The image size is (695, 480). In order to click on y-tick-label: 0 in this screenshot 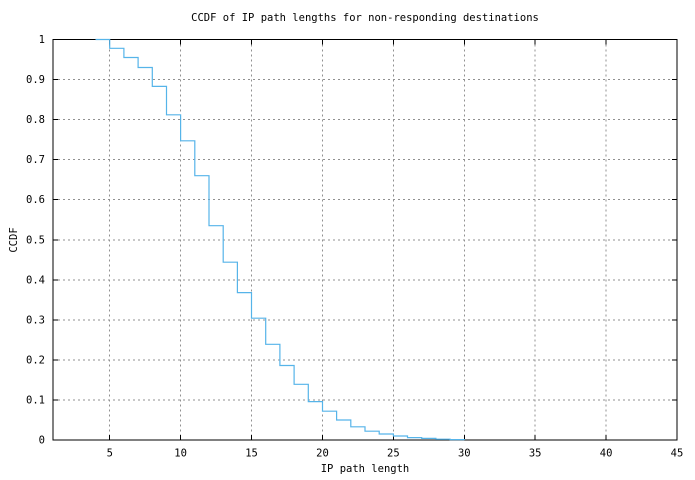, I will do `click(42, 441)`.